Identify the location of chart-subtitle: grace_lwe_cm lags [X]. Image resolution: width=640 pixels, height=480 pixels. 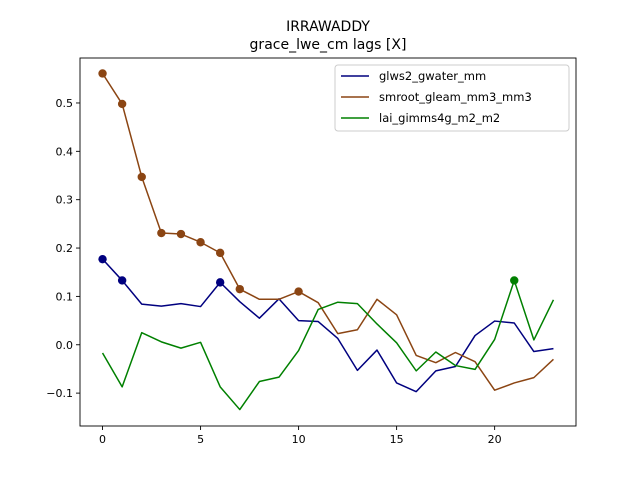
(328, 45).